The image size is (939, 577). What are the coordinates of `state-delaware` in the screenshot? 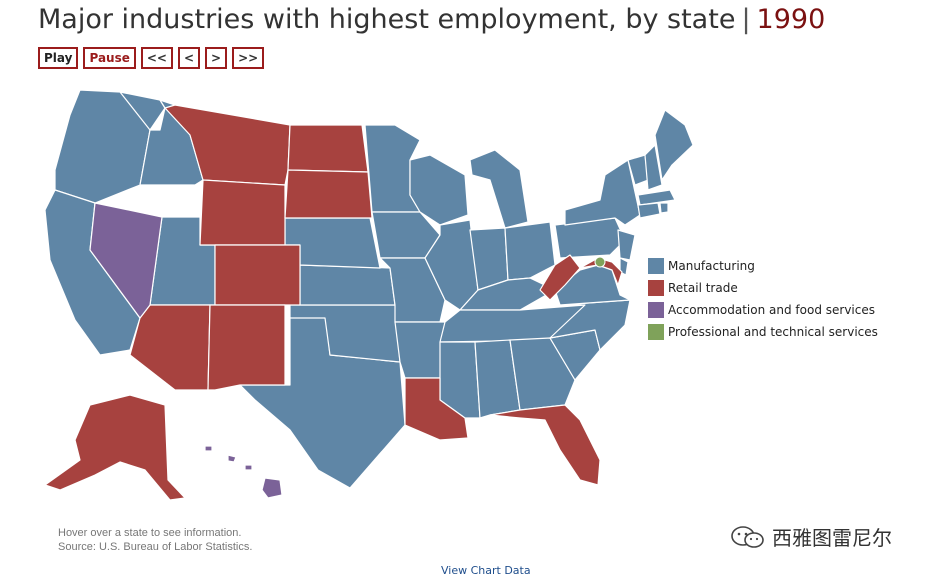 It's located at (624, 266).